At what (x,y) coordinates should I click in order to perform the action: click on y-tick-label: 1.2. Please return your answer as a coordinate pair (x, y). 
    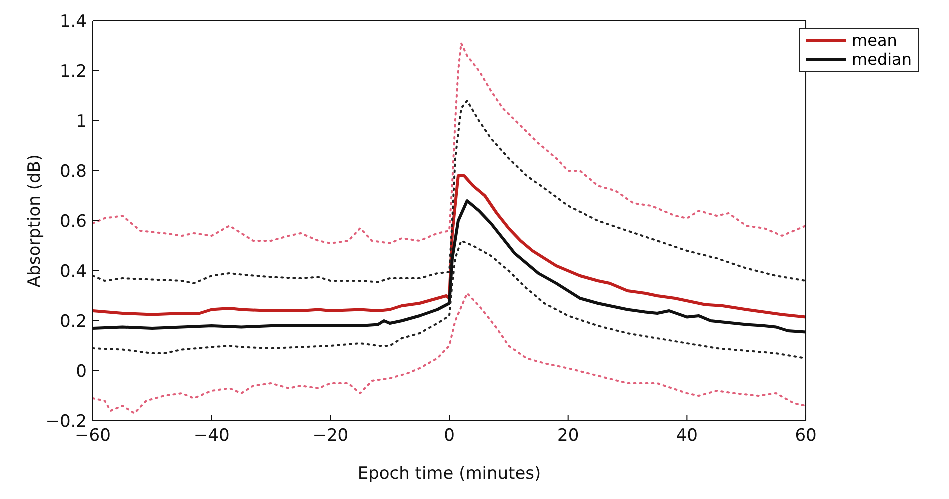
    Looking at the image, I should click on (73, 72).